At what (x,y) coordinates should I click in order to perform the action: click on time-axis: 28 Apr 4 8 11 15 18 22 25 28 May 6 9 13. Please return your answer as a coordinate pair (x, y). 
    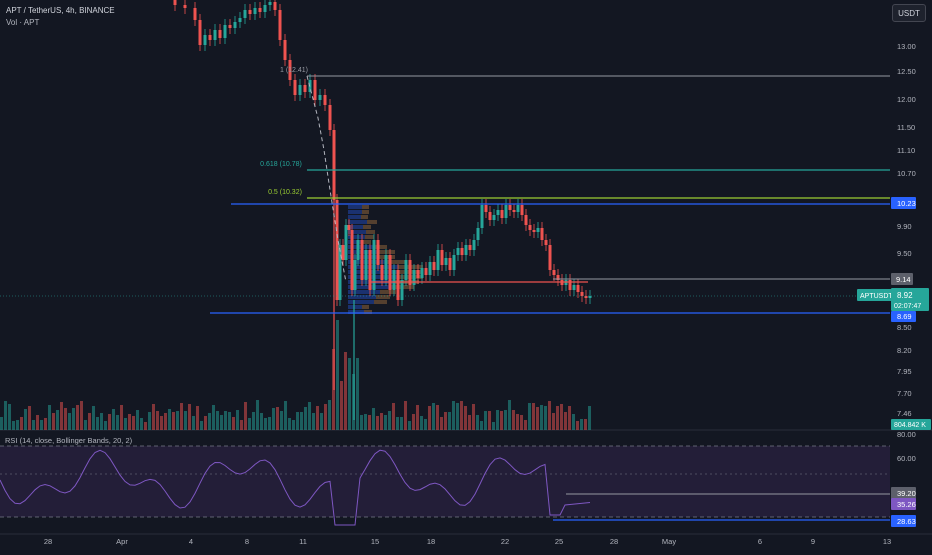
    Looking at the image, I should click on (467, 541).